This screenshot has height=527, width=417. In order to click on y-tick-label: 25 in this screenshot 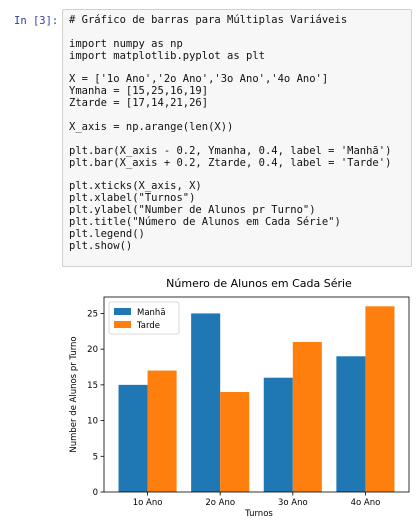, I will do `click(92, 314)`.